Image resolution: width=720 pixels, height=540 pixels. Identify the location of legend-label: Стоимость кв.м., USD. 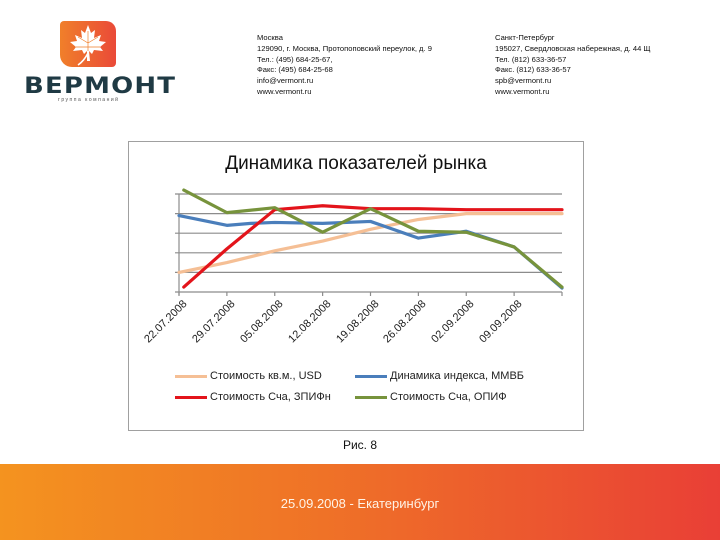
(266, 376).